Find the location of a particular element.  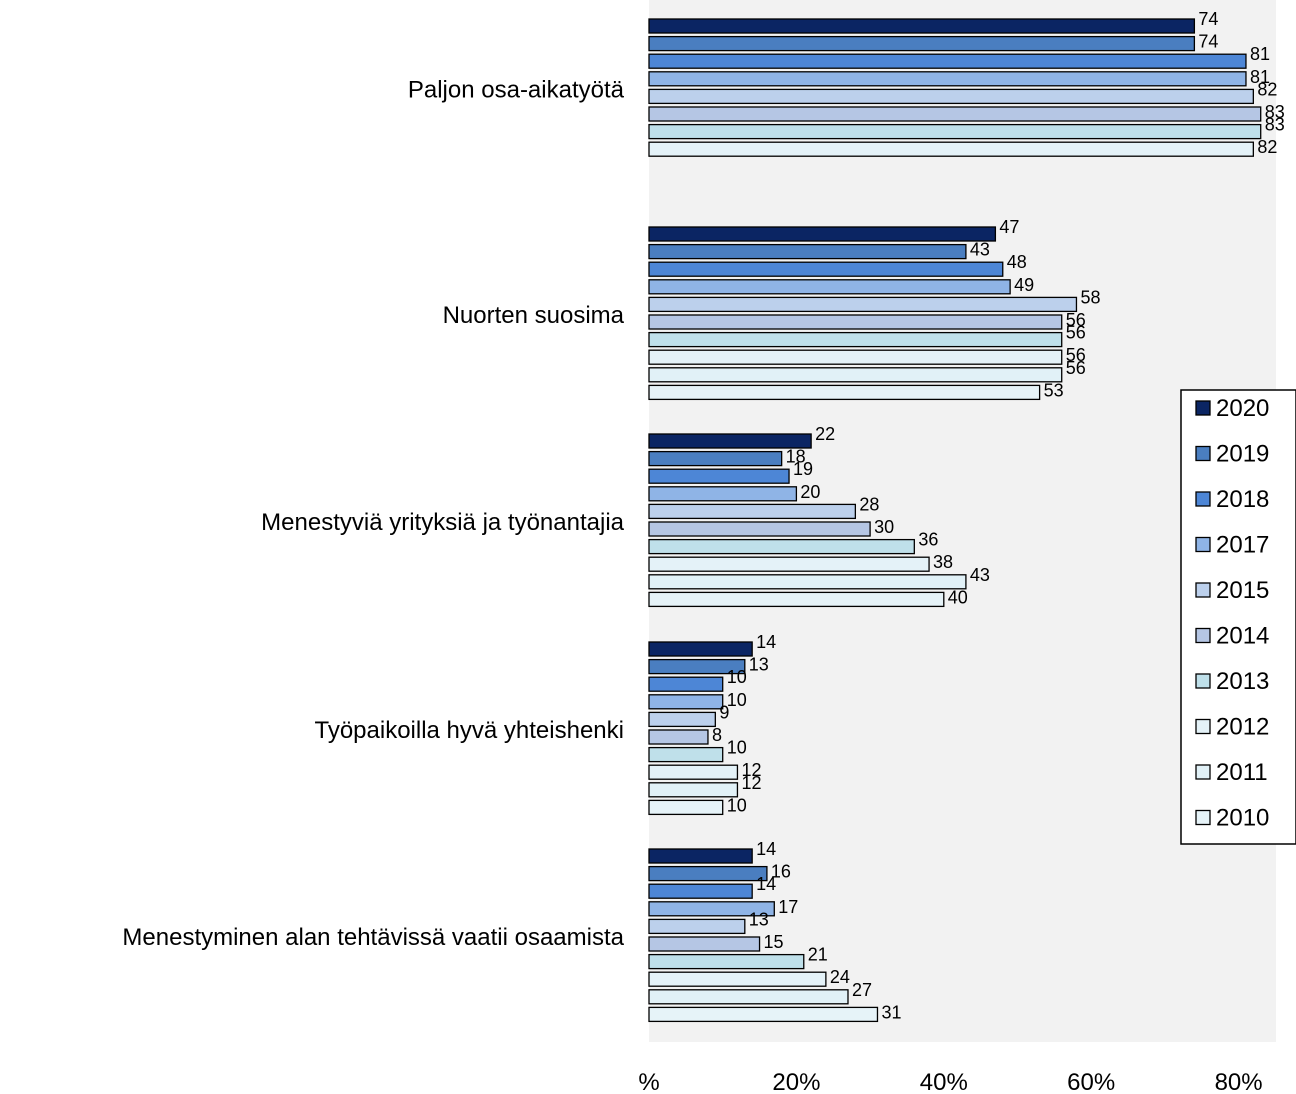

value-label: 16 is located at coordinates (781, 872).